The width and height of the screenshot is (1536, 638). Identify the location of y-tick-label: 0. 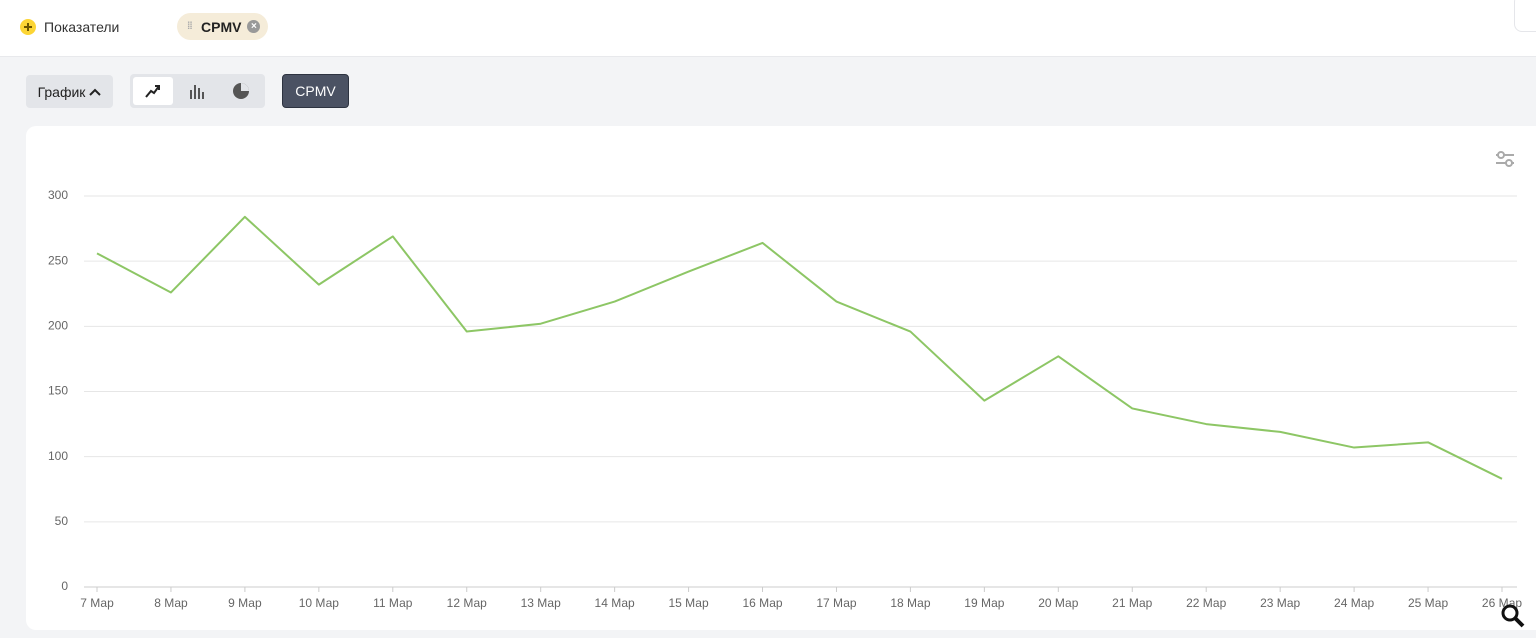
(64, 586).